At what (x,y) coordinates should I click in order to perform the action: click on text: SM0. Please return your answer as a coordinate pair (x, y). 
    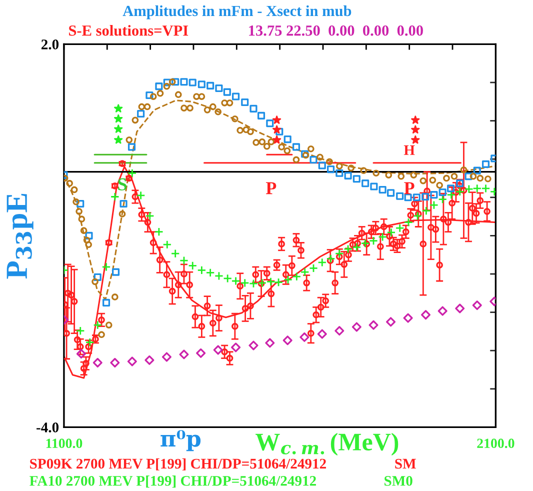
    Looking at the image, I should click on (398, 481).